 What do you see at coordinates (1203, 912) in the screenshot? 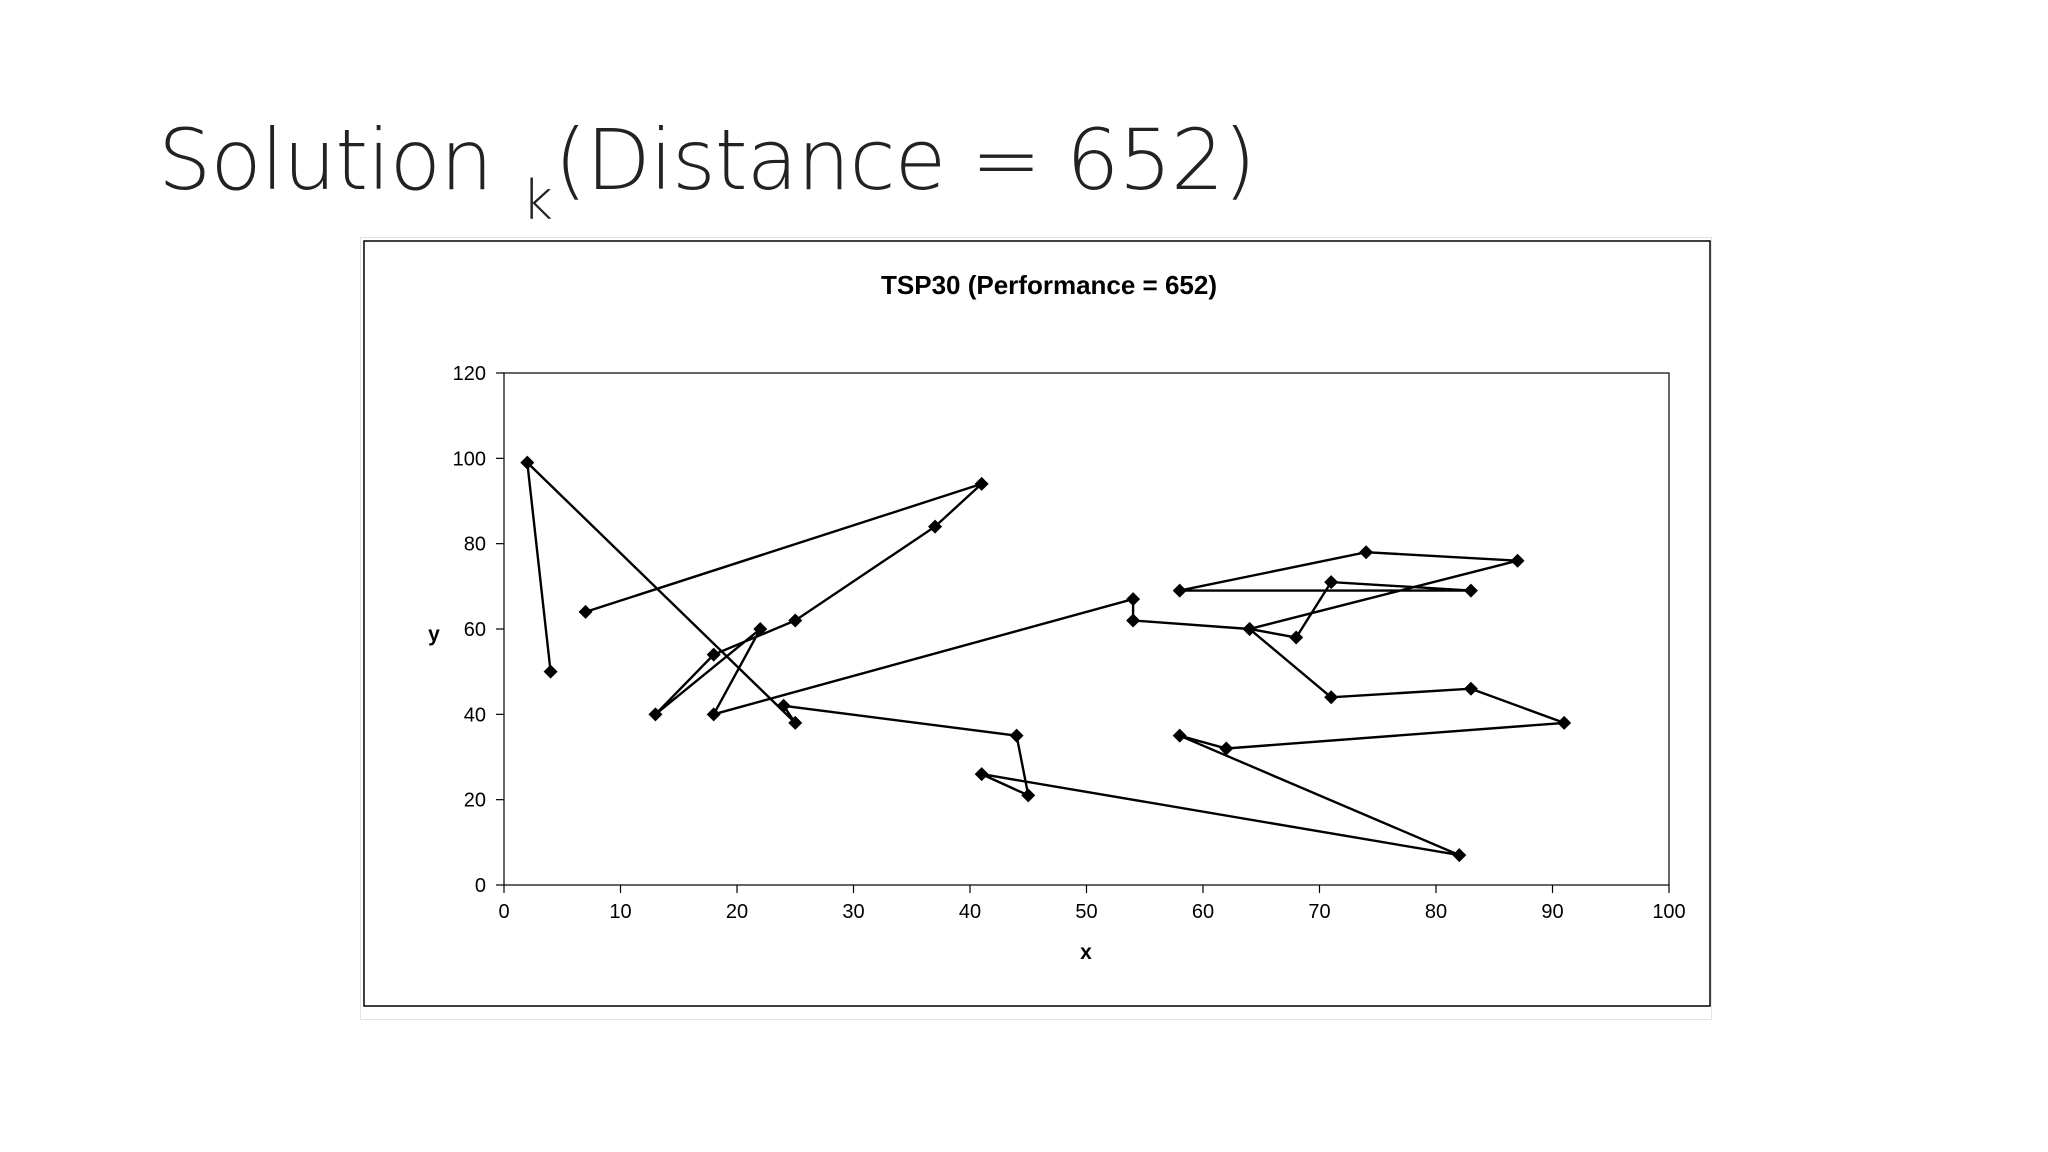
I see `x-tick-label: 60` at bounding box center [1203, 912].